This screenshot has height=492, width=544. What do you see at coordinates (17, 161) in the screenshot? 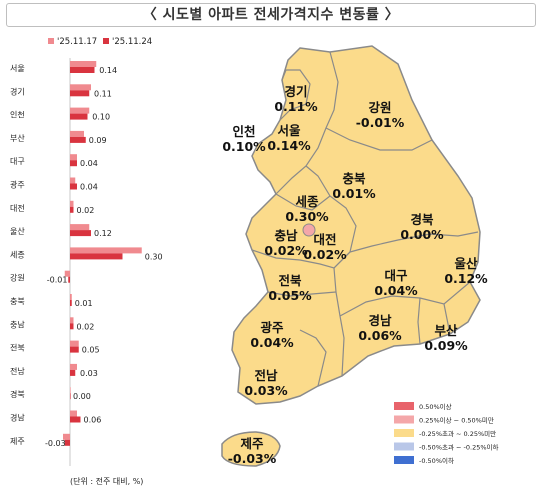
I see `category-label: 대구` at bounding box center [17, 161].